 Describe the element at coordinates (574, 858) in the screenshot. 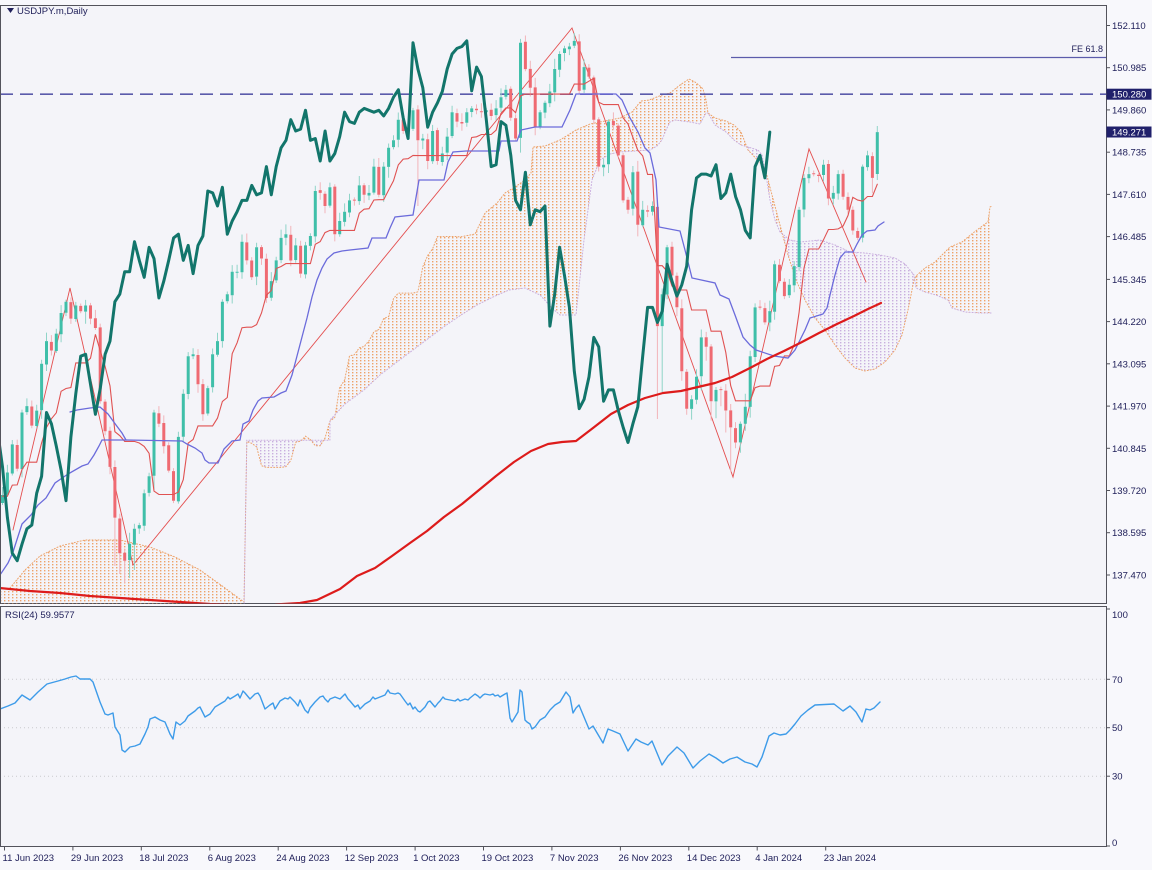

I see `svg-text: 7 Nov 2023` at that location.